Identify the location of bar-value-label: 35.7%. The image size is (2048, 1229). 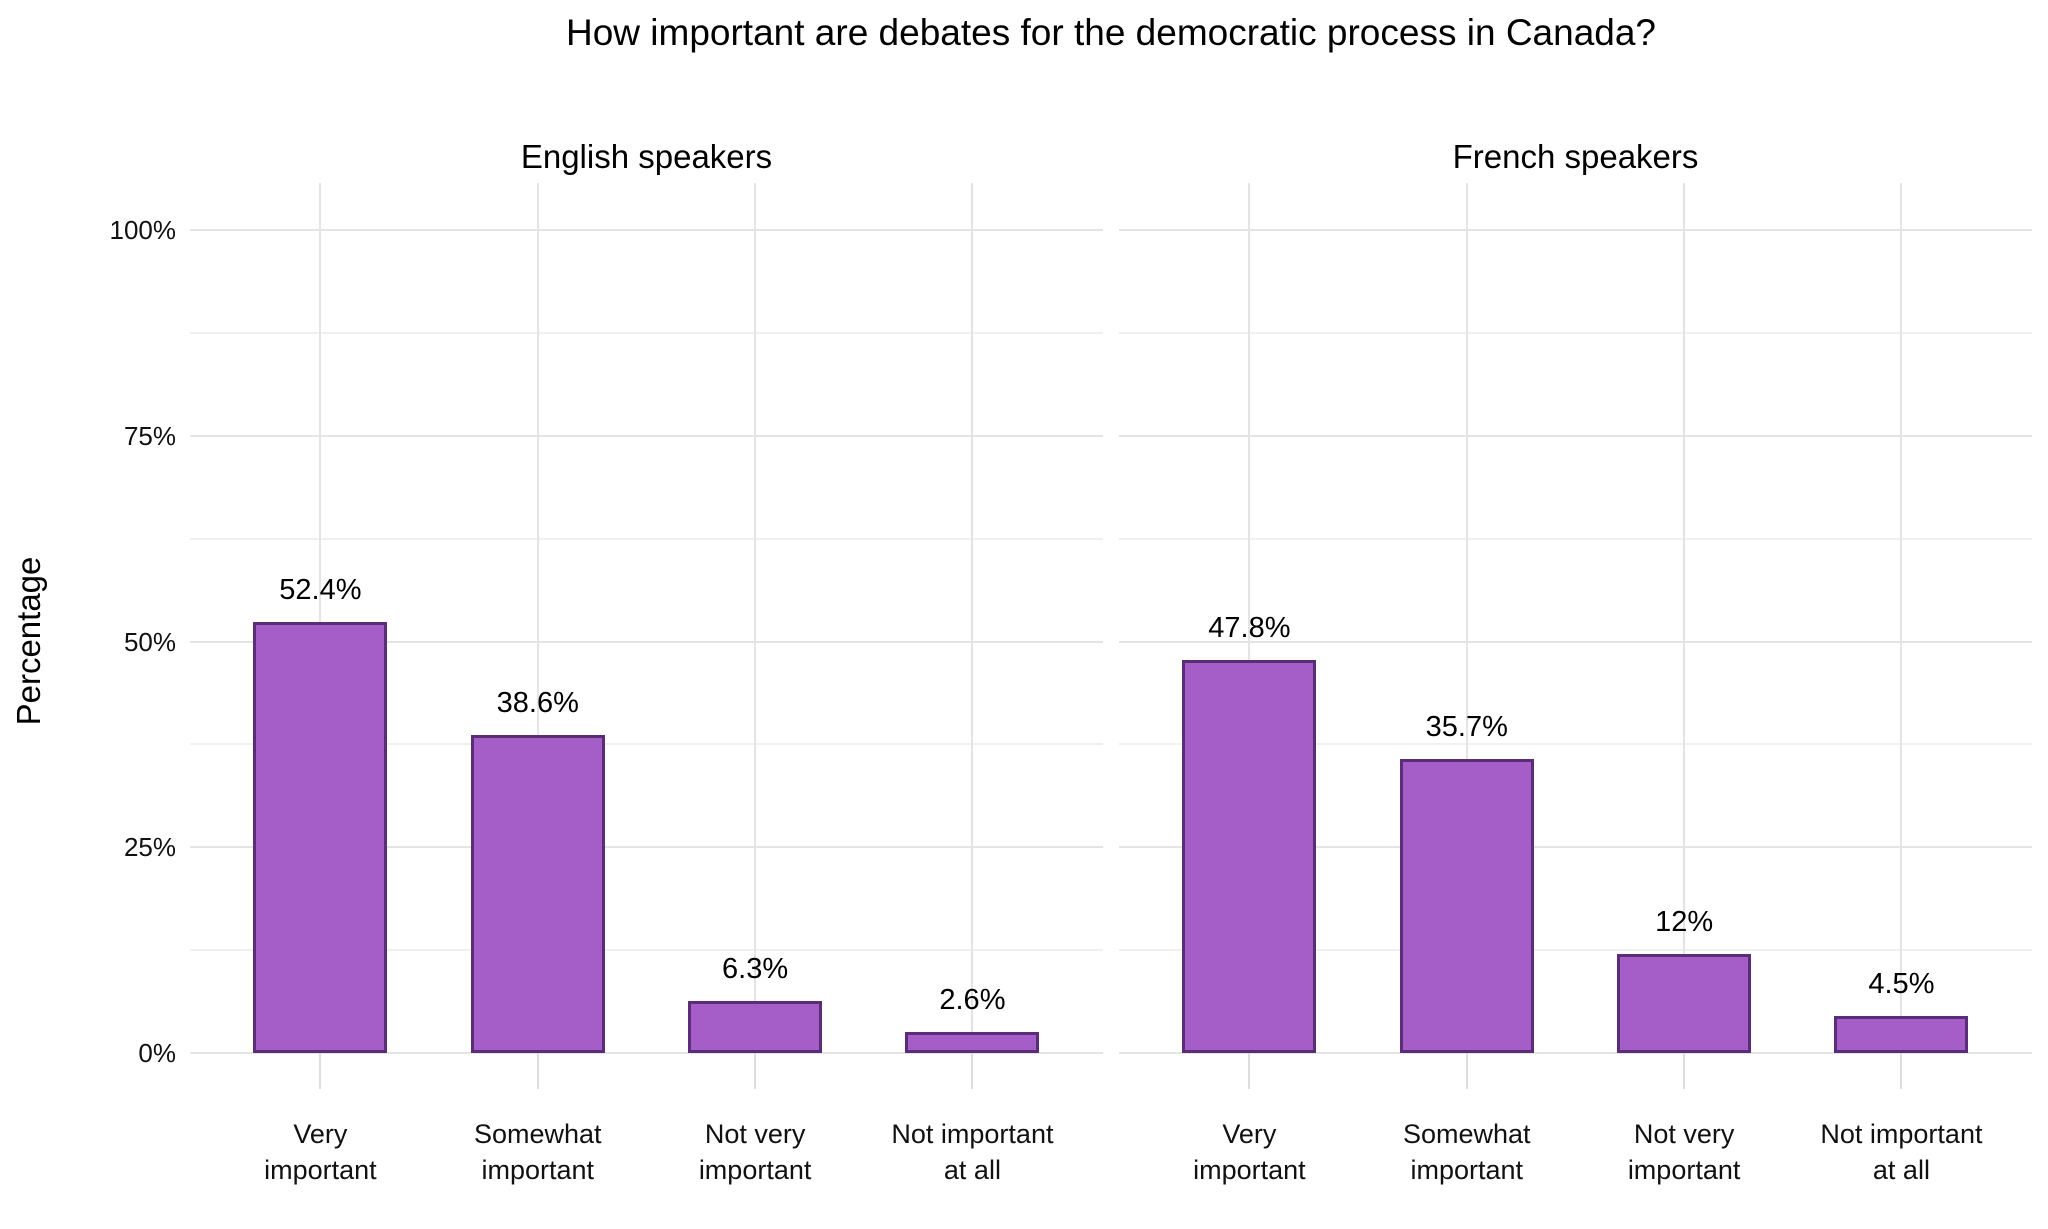
(1466, 727).